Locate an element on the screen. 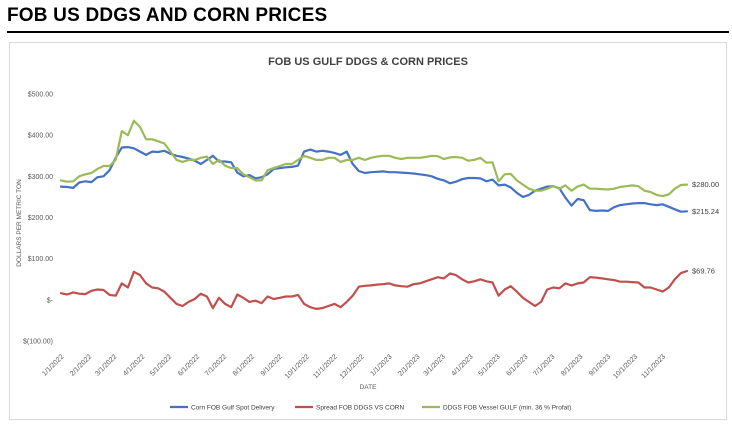 The height and width of the screenshot is (430, 732). x-tick-label: 1/1/2022 is located at coordinates (53, 365).